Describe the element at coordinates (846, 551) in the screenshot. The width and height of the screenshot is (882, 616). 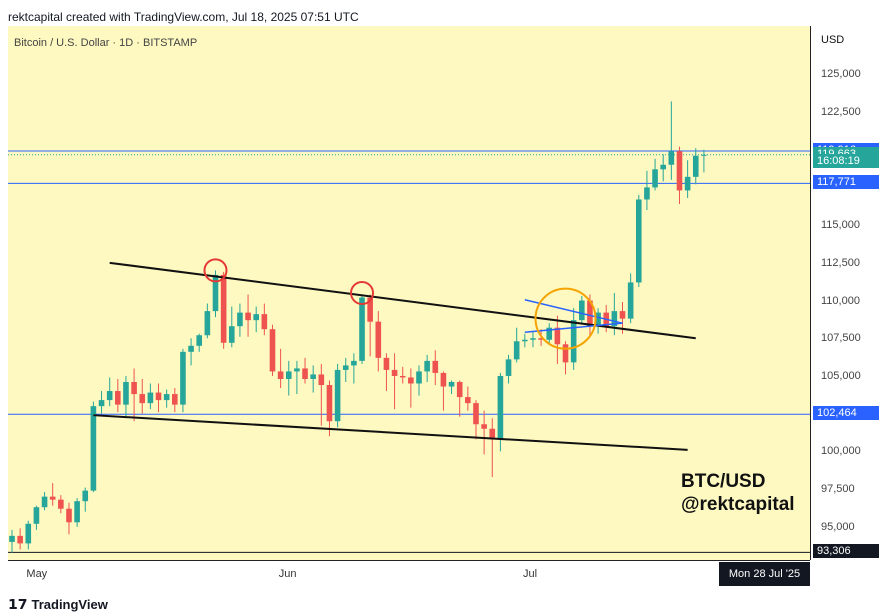
I see `price-axis-label: 93,306` at that location.